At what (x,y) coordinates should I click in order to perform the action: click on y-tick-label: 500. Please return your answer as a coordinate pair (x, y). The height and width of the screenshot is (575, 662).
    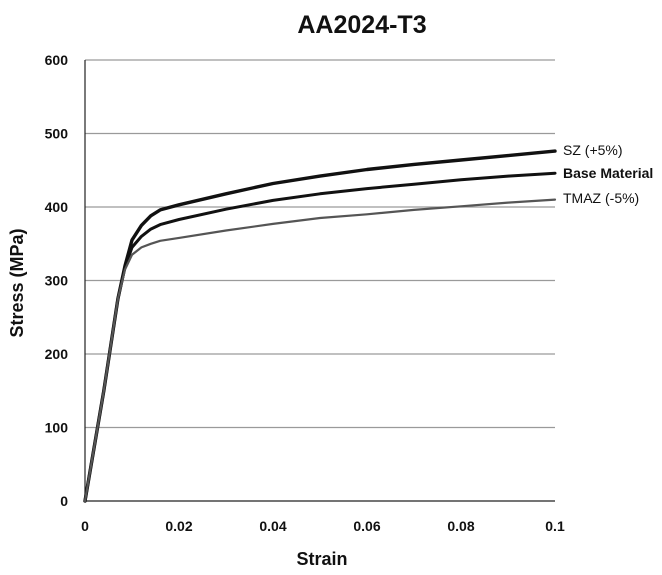
    Looking at the image, I should click on (57, 134).